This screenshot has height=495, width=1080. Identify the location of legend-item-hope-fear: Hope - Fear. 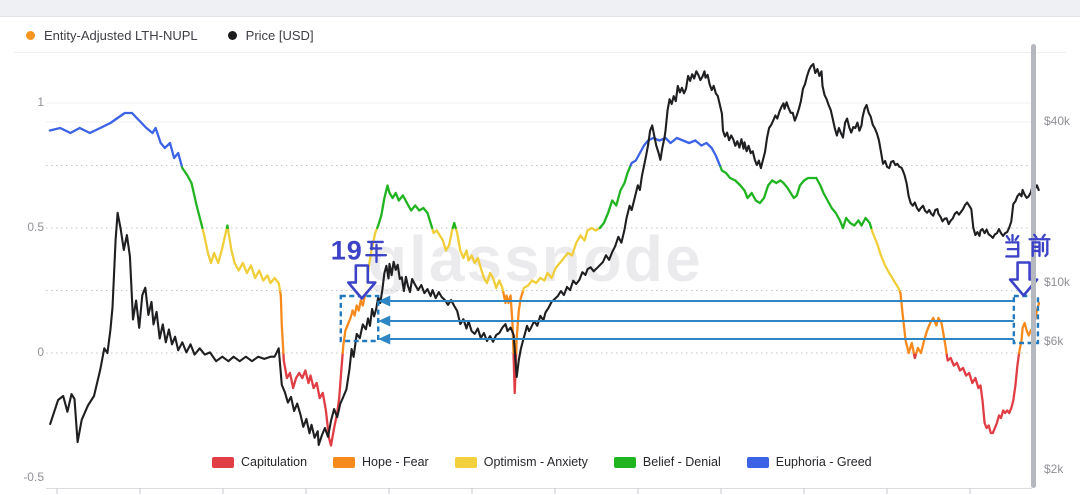
(381, 462).